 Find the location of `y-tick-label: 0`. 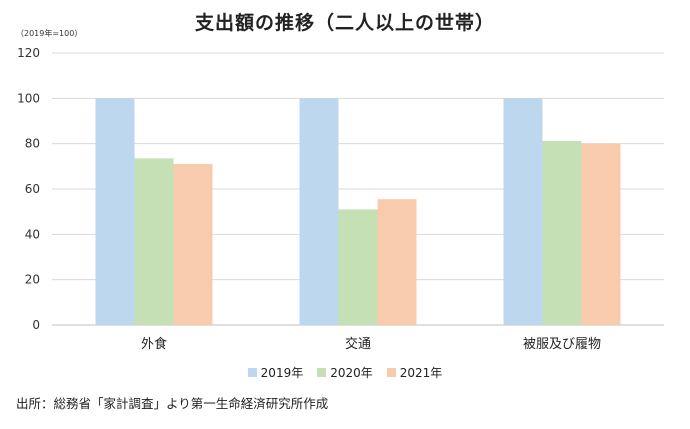

y-tick-label: 0 is located at coordinates (36, 325).